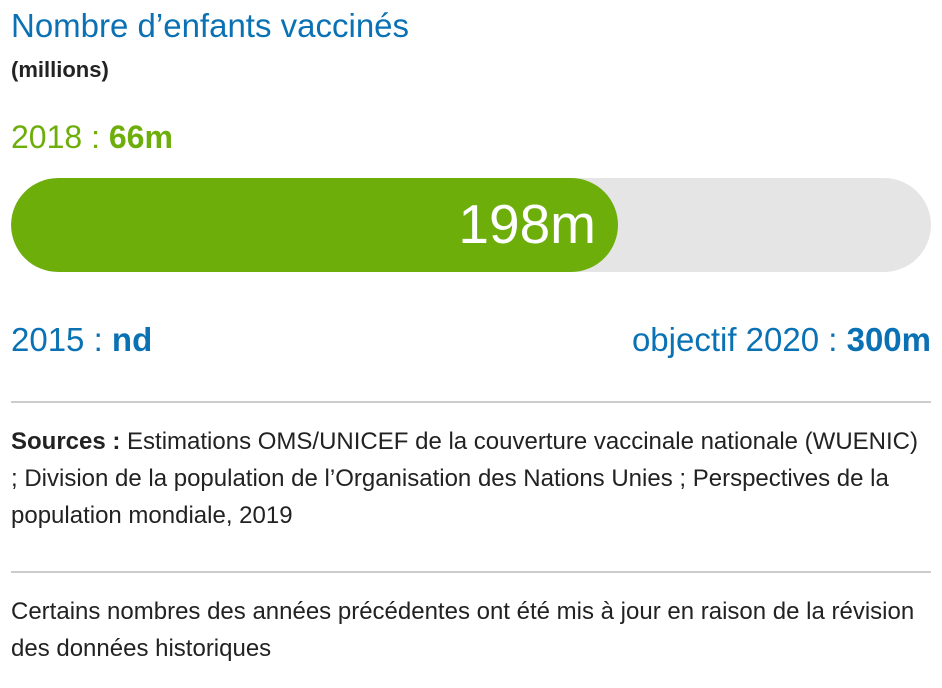 The image size is (942, 688). I want to click on year-2018-label: 66m, so click(140, 137).